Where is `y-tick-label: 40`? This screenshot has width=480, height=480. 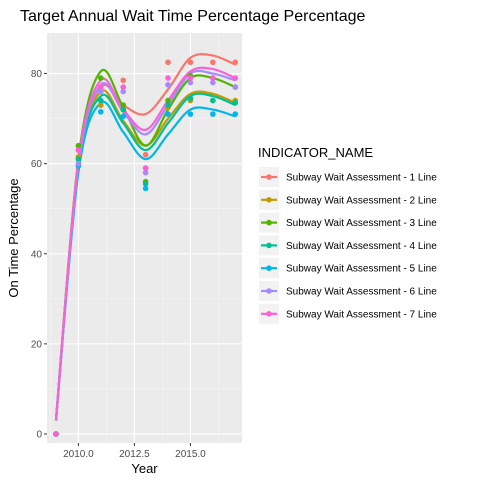 y-tick-label: 40 is located at coordinates (37, 254).